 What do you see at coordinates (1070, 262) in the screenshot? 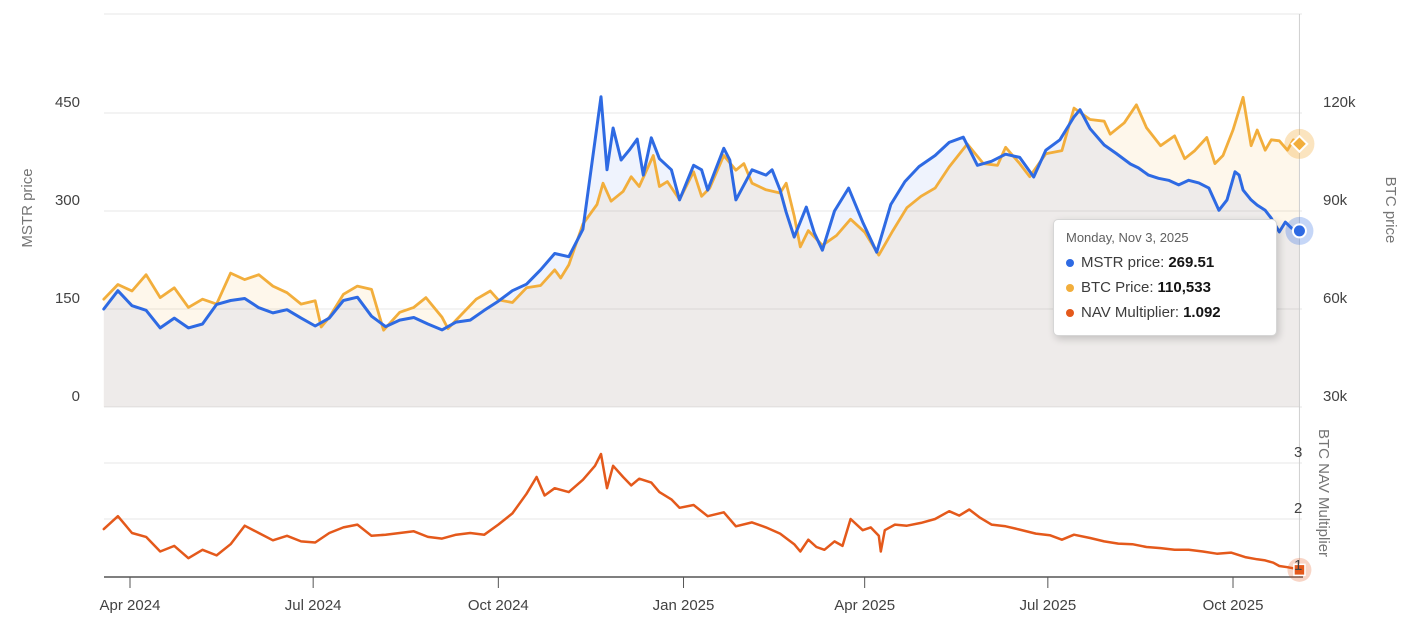
I see `mstr-series-dot-icon` at bounding box center [1070, 262].